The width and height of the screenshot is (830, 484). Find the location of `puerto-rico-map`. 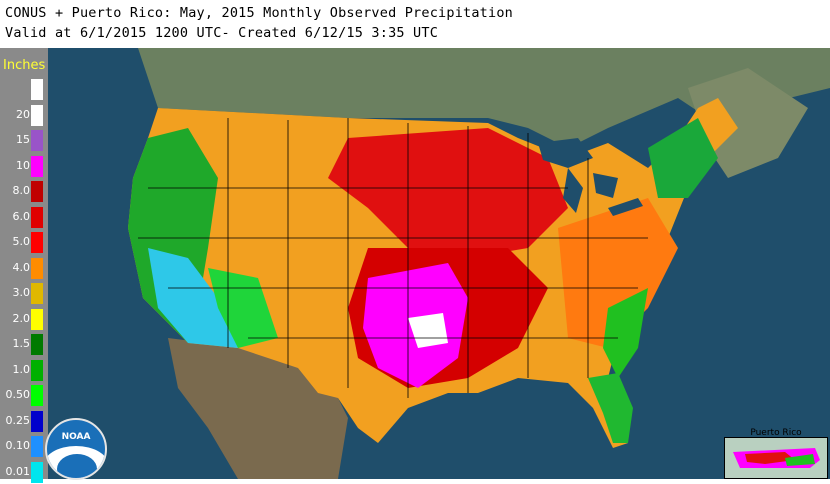

puerto-rico-map is located at coordinates (776, 458).